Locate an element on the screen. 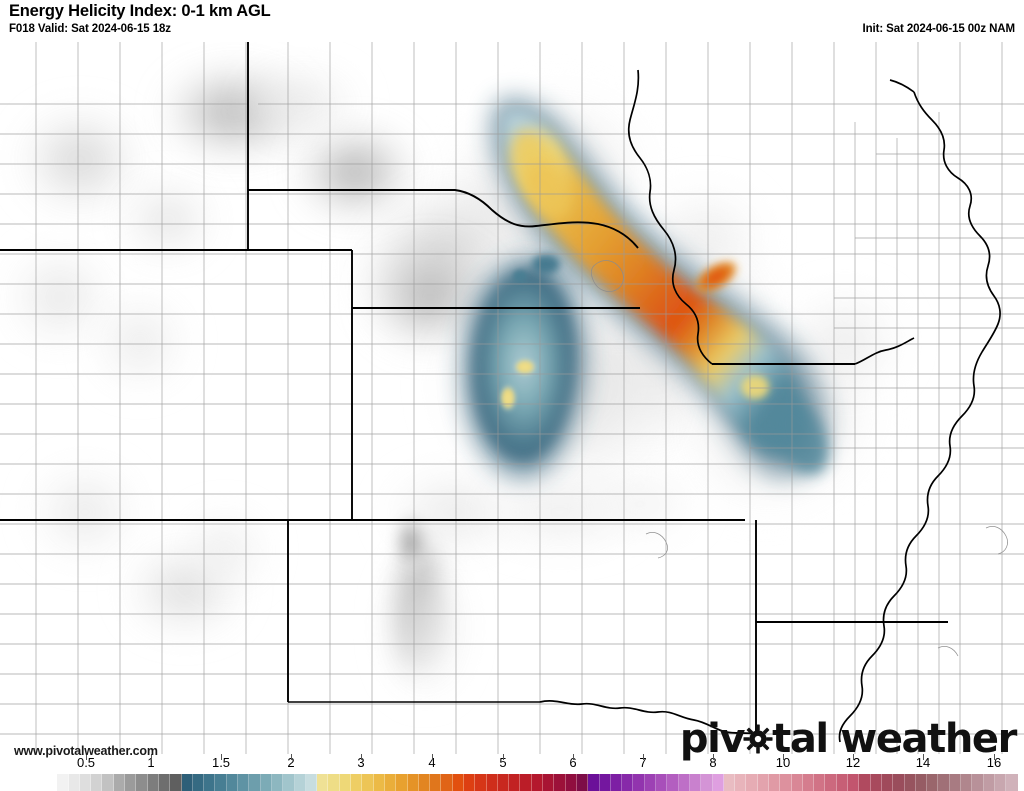 The width and height of the screenshot is (1024, 791). colorbar: 0.5 1 1.5 2 3 4 5 6 7 8 10 12 14 16 is located at coordinates (512, 772).